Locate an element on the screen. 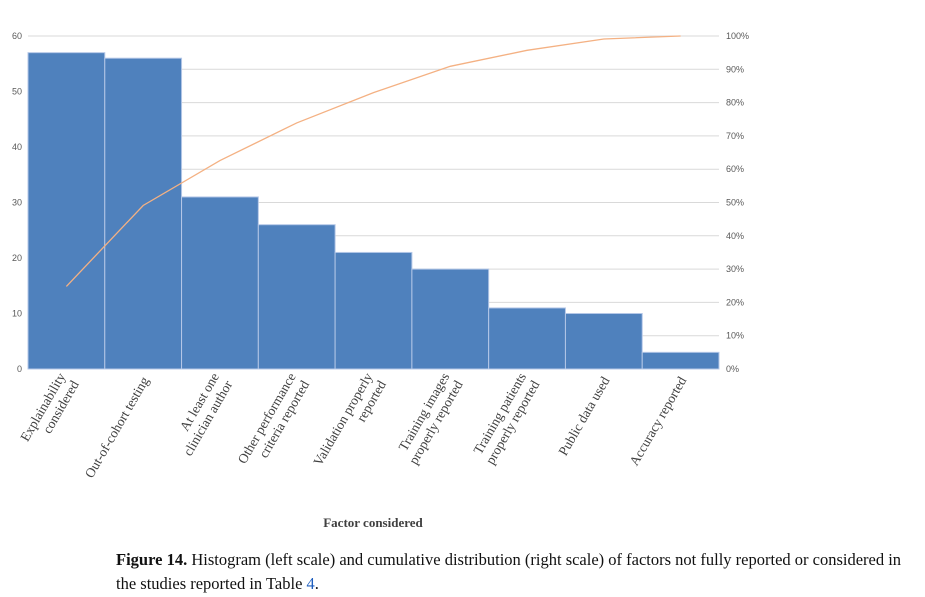  category-label: Explainabilityconsidered is located at coordinates (49, 411).